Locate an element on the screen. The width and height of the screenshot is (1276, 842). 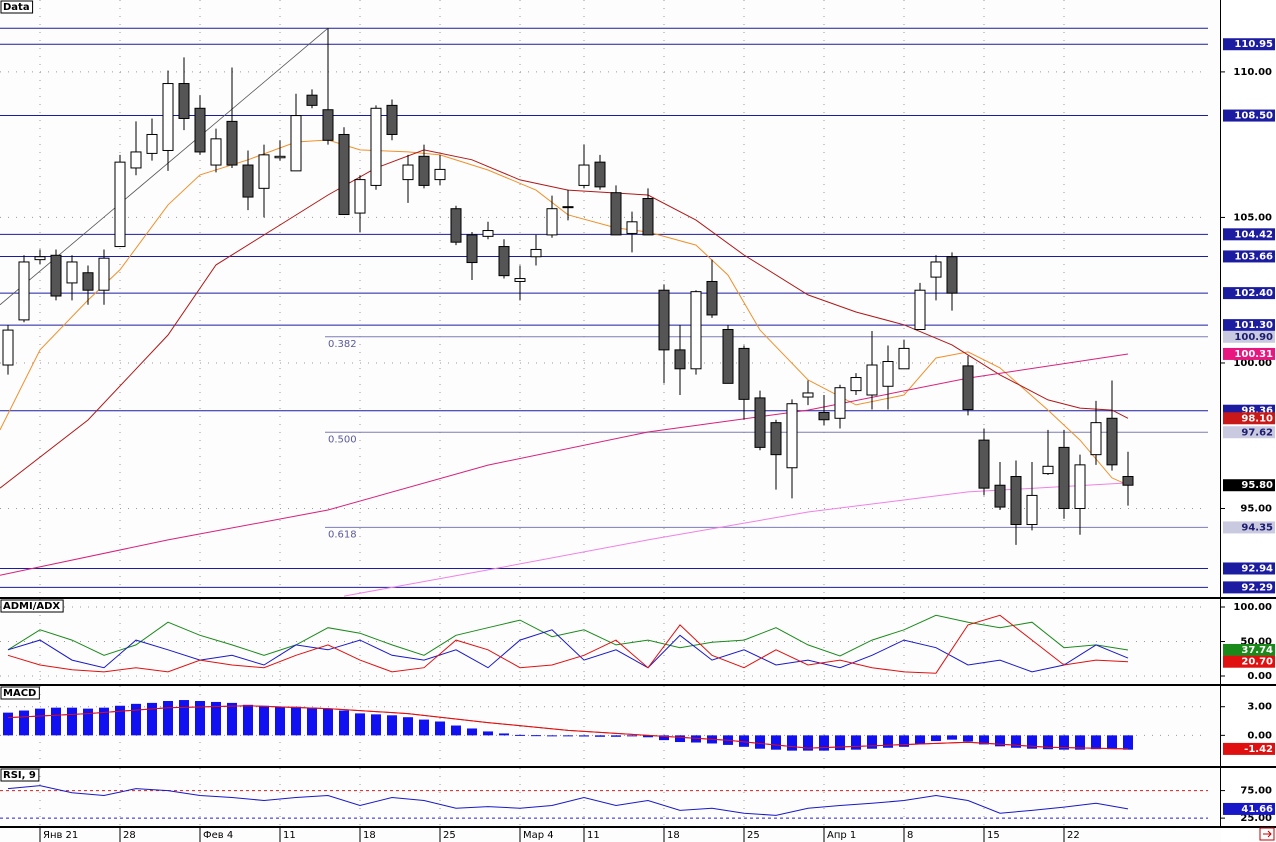
x-tick-label: 11 is located at coordinates (593, 835).